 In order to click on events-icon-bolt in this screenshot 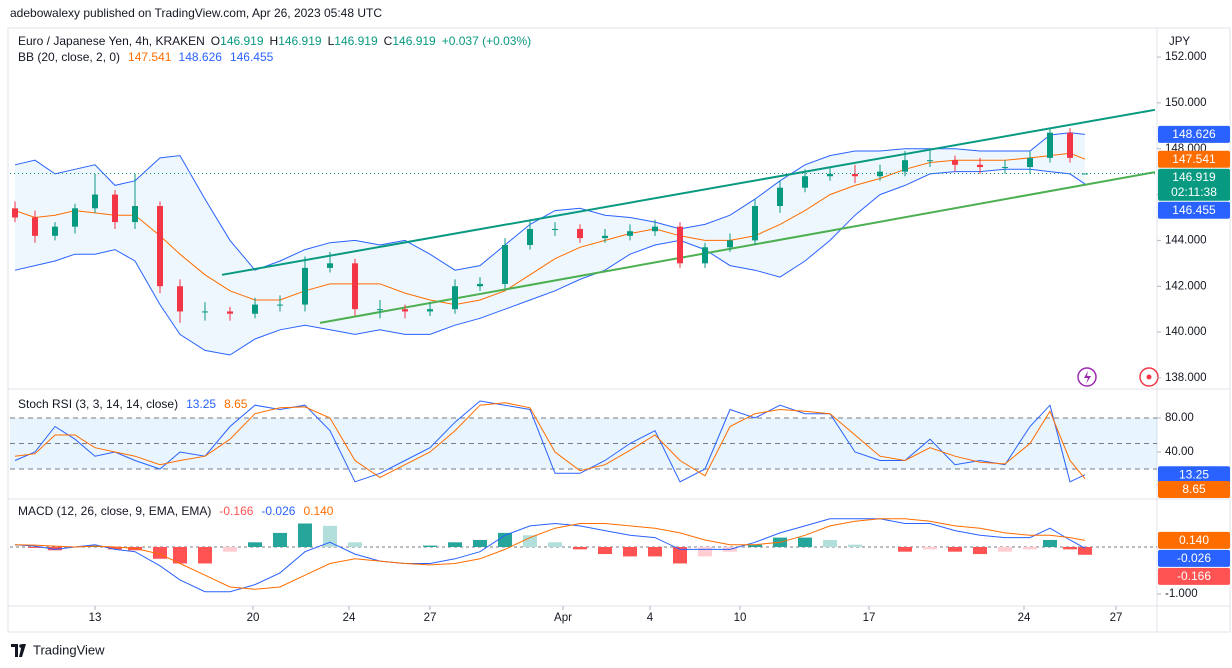, I will do `click(1087, 377)`.